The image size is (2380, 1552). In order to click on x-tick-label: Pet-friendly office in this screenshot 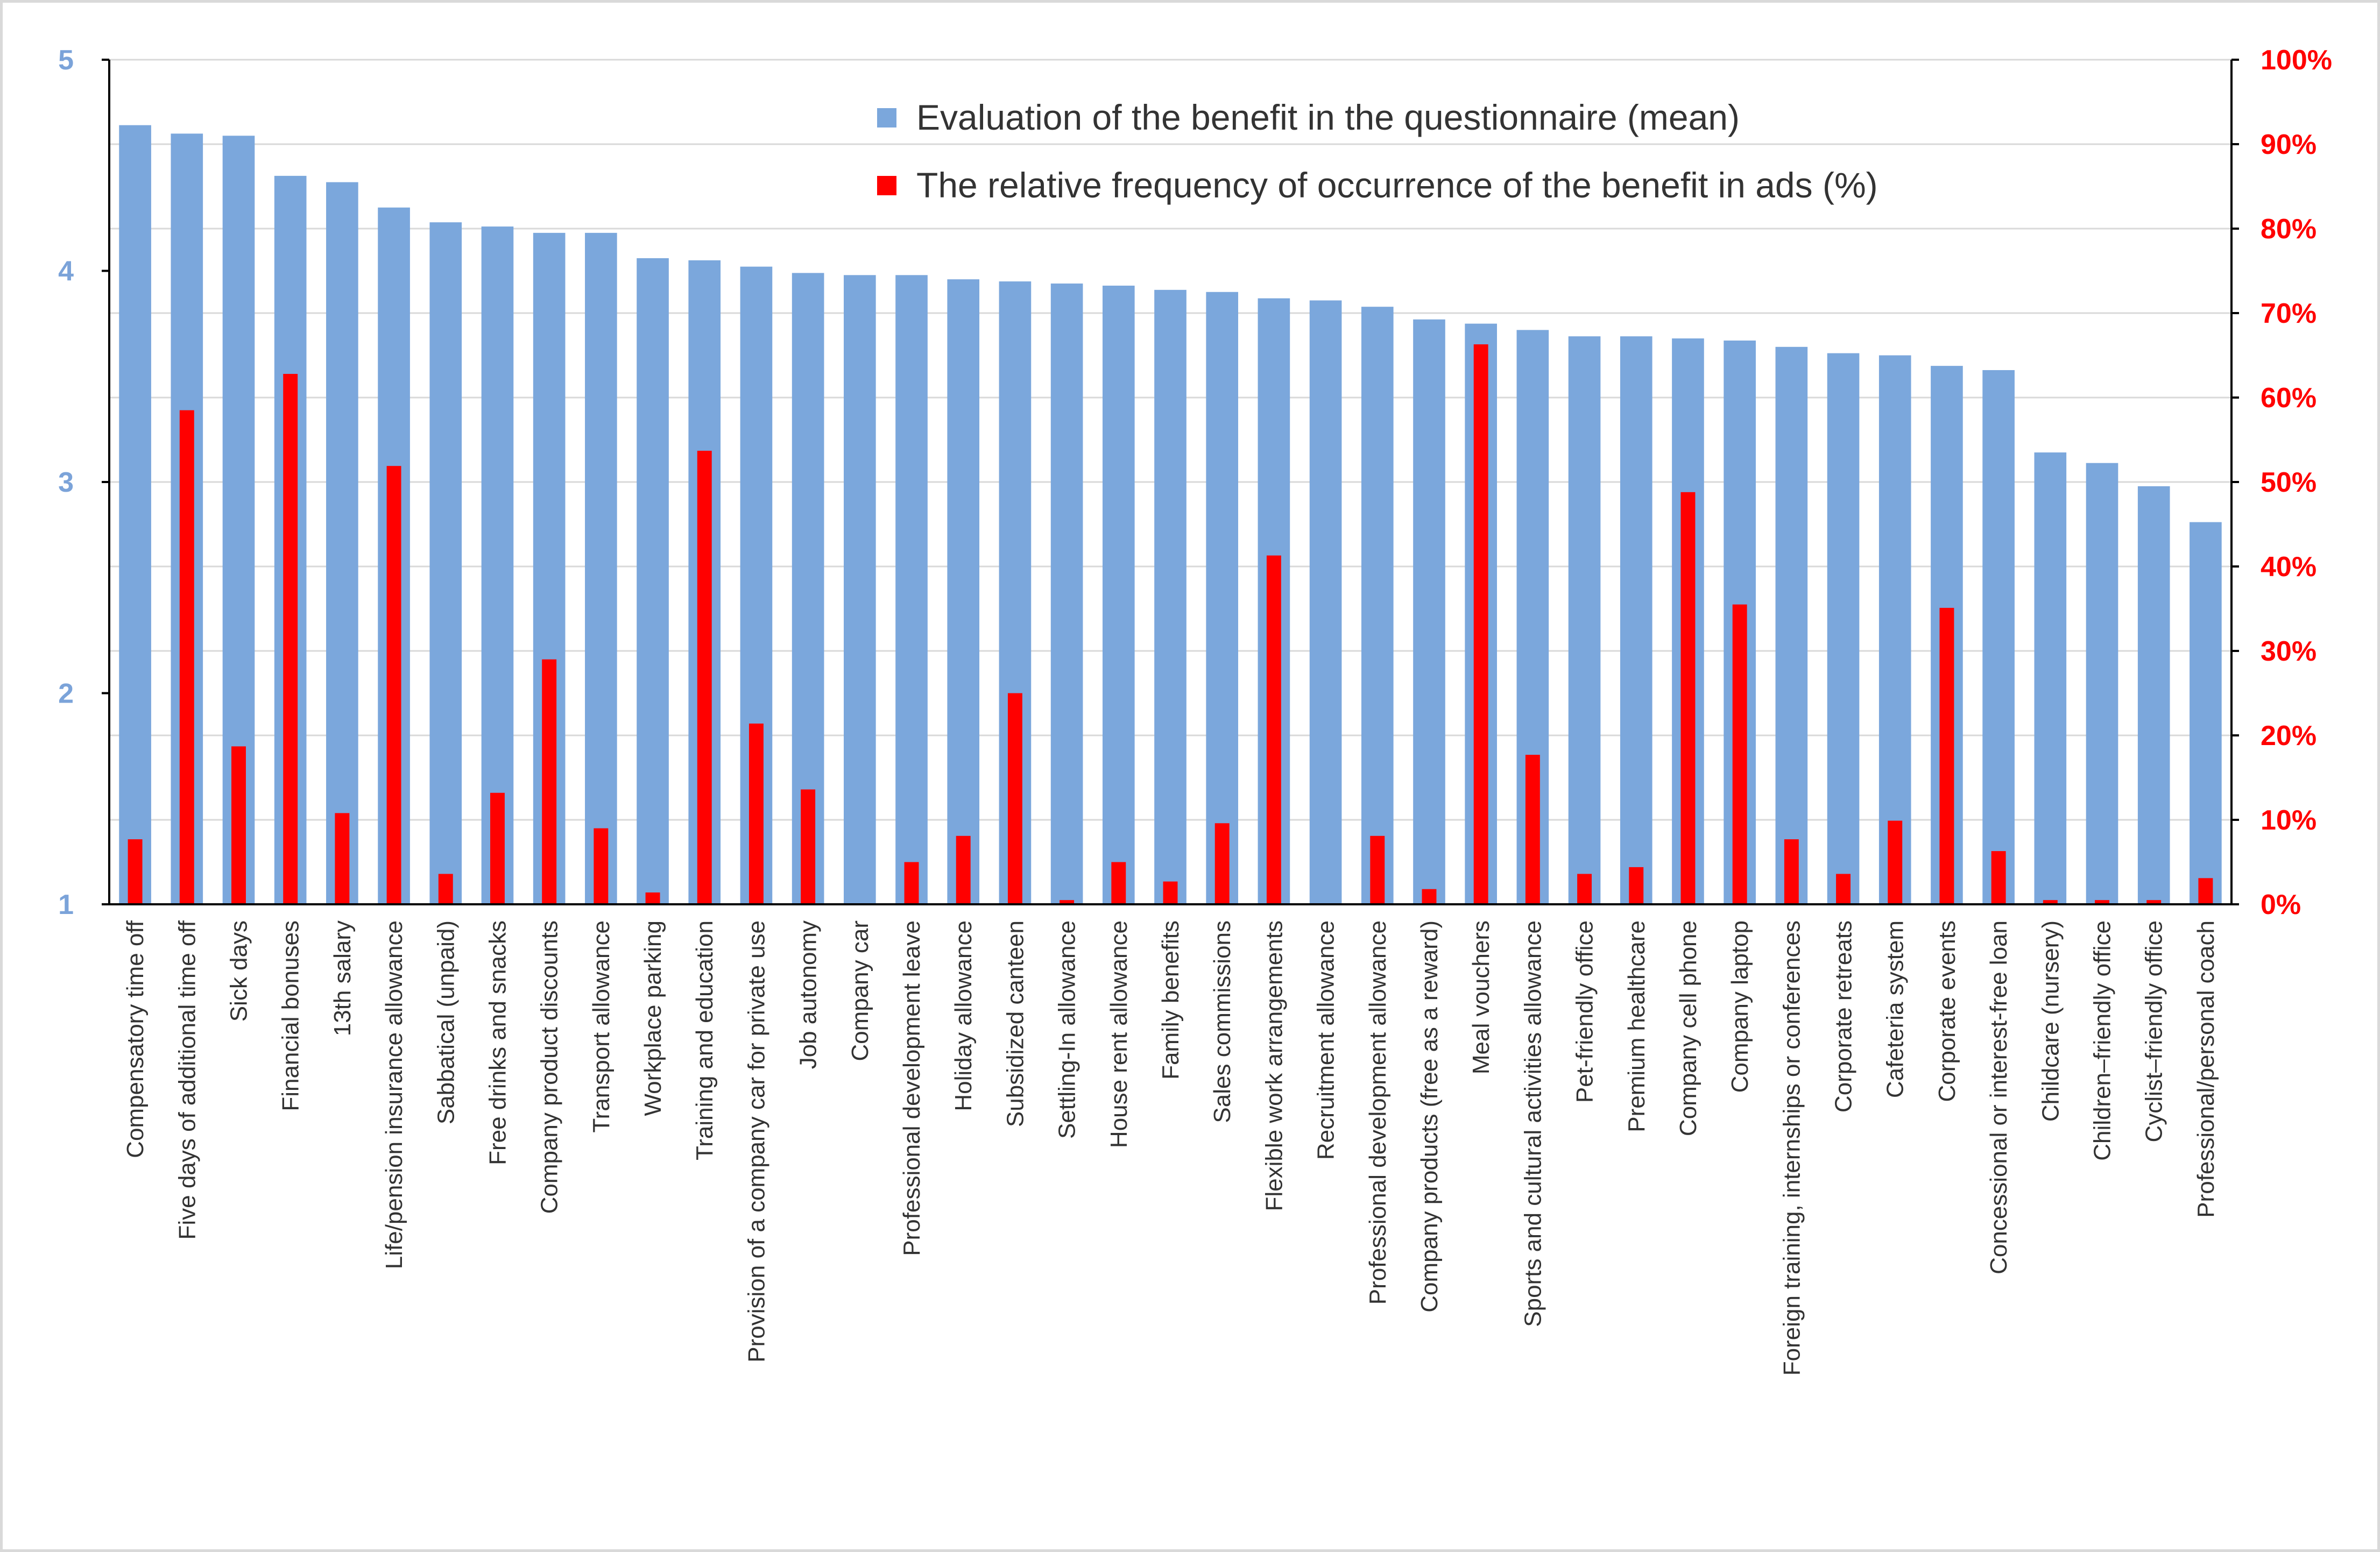, I will do `click(1585, 1011)`.